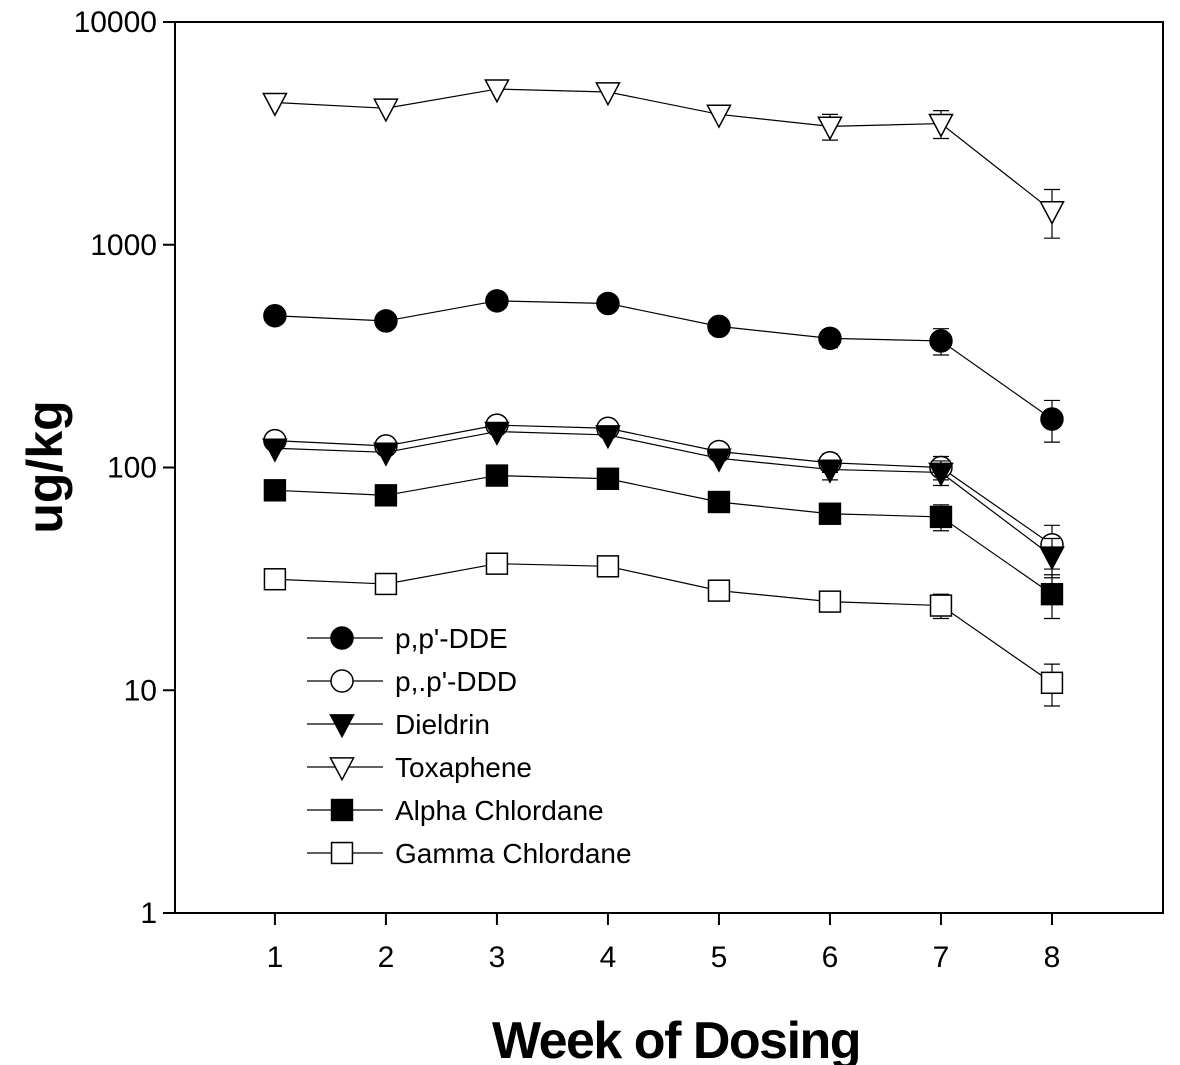 The width and height of the screenshot is (1180, 1065). Describe the element at coordinates (1052, 957) in the screenshot. I see `x-tick-label: 8` at that location.